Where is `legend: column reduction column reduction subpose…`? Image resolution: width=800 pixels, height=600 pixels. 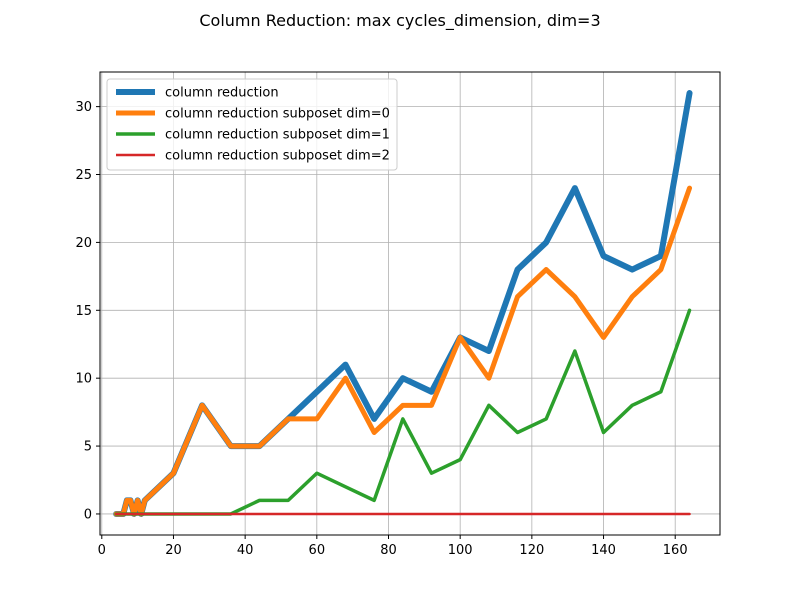 legend: column reduction column reduction subpose… is located at coordinates (252, 124).